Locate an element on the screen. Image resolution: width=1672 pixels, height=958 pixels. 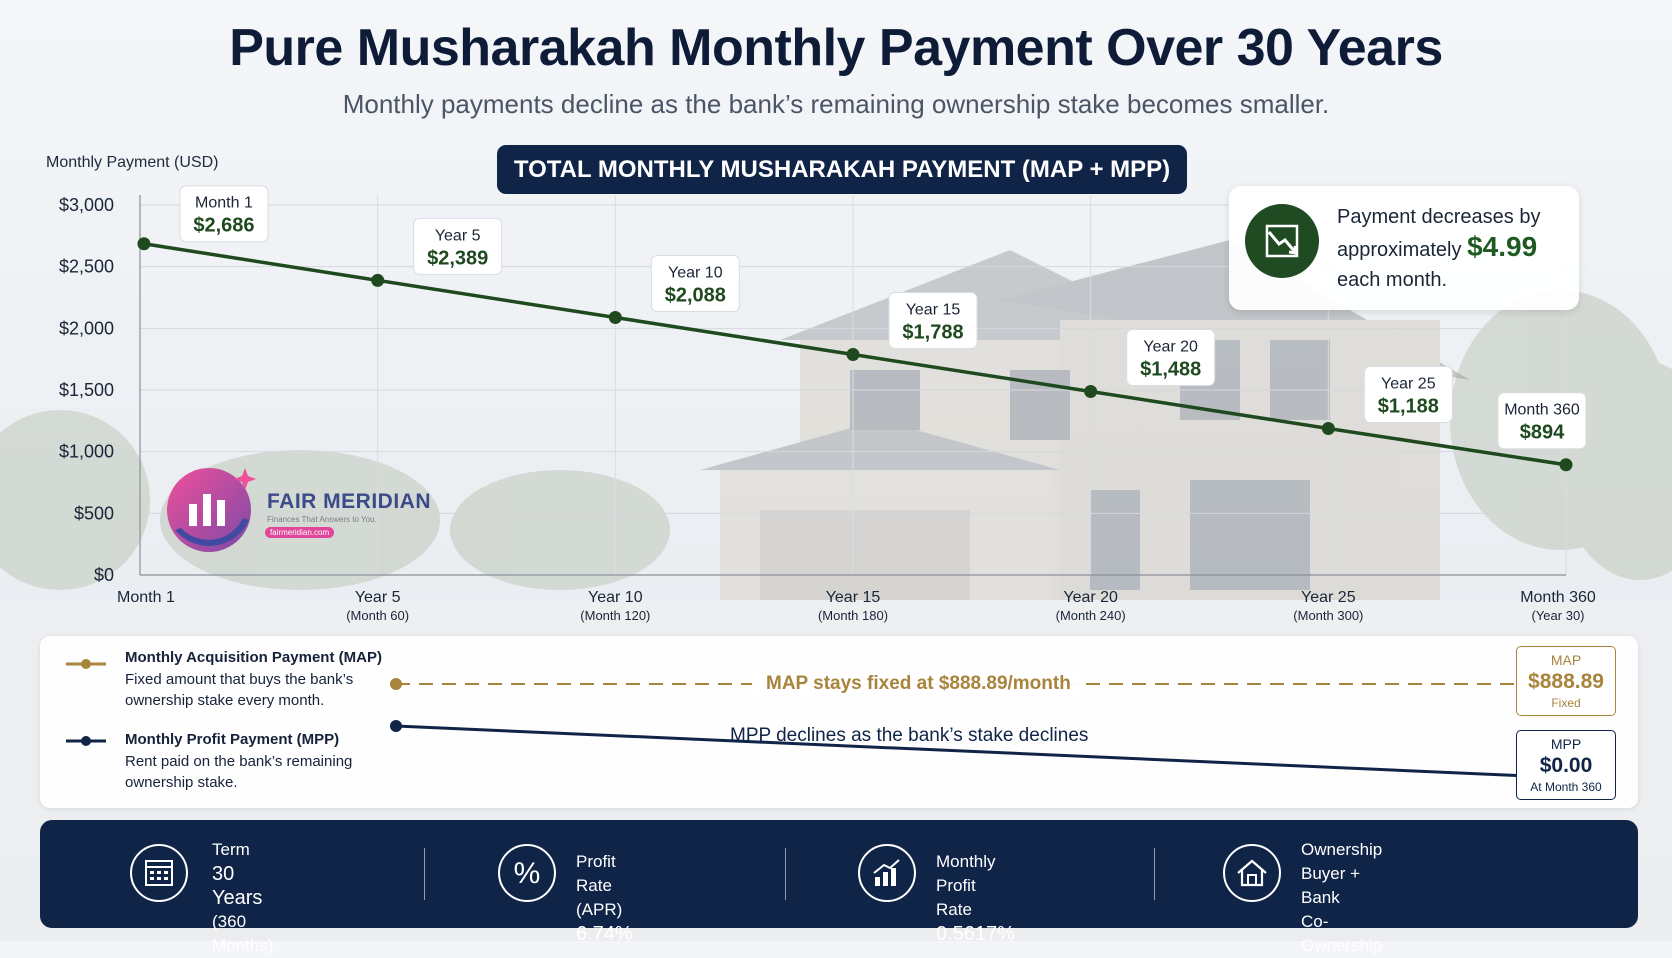
data-label-period: Year 25 is located at coordinates (1408, 383).